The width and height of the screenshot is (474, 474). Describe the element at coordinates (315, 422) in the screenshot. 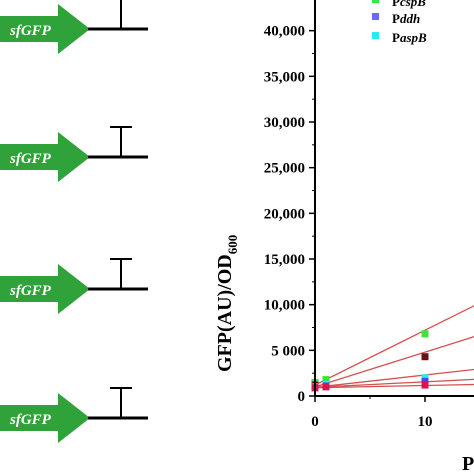

I see `x-tick-label: 0` at that location.